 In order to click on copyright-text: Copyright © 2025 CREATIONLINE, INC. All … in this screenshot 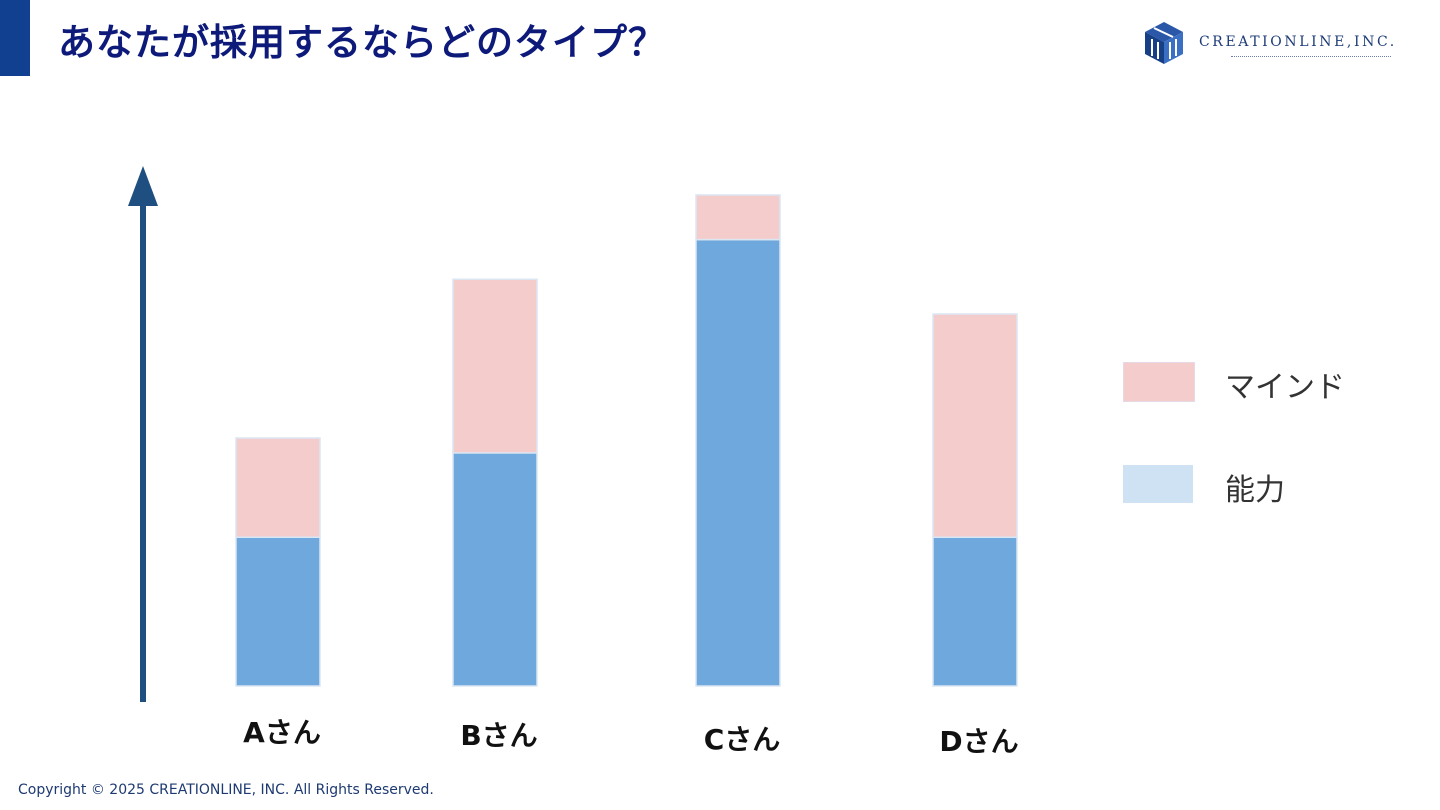, I will do `click(226, 790)`.